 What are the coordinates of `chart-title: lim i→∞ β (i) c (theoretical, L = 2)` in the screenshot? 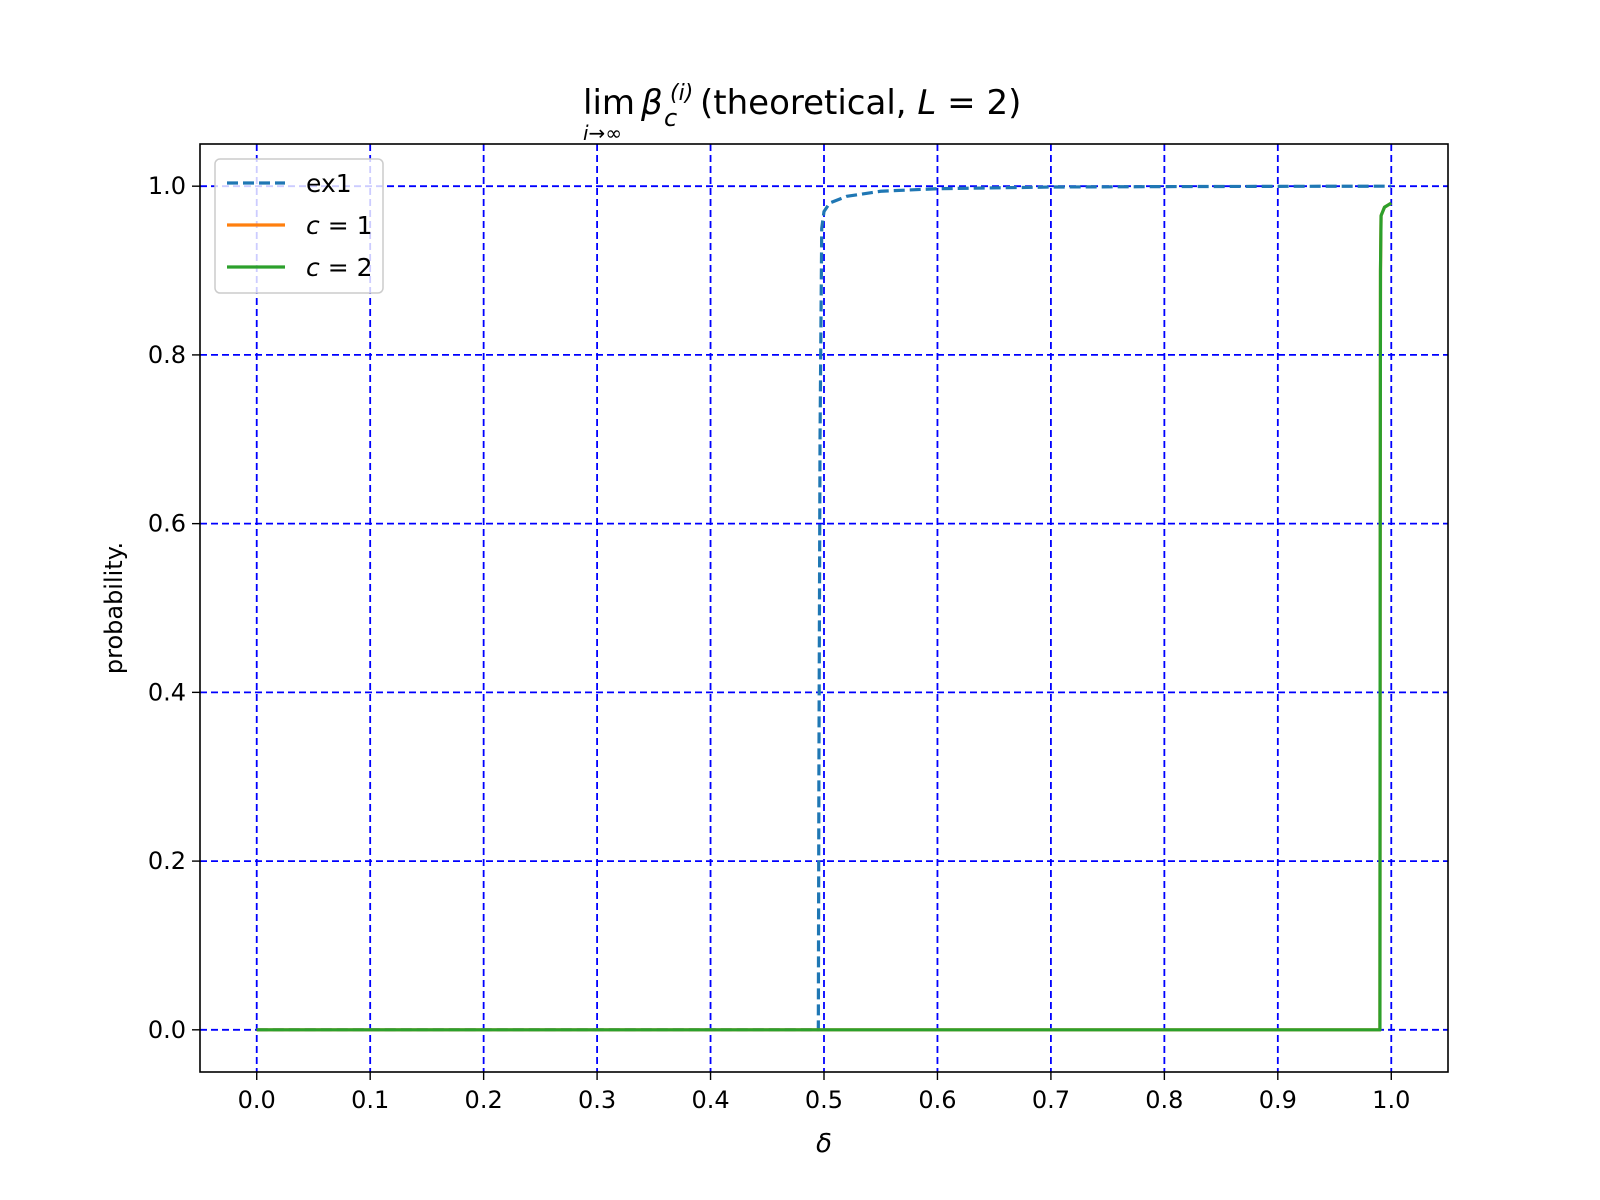 It's located at (802, 113).